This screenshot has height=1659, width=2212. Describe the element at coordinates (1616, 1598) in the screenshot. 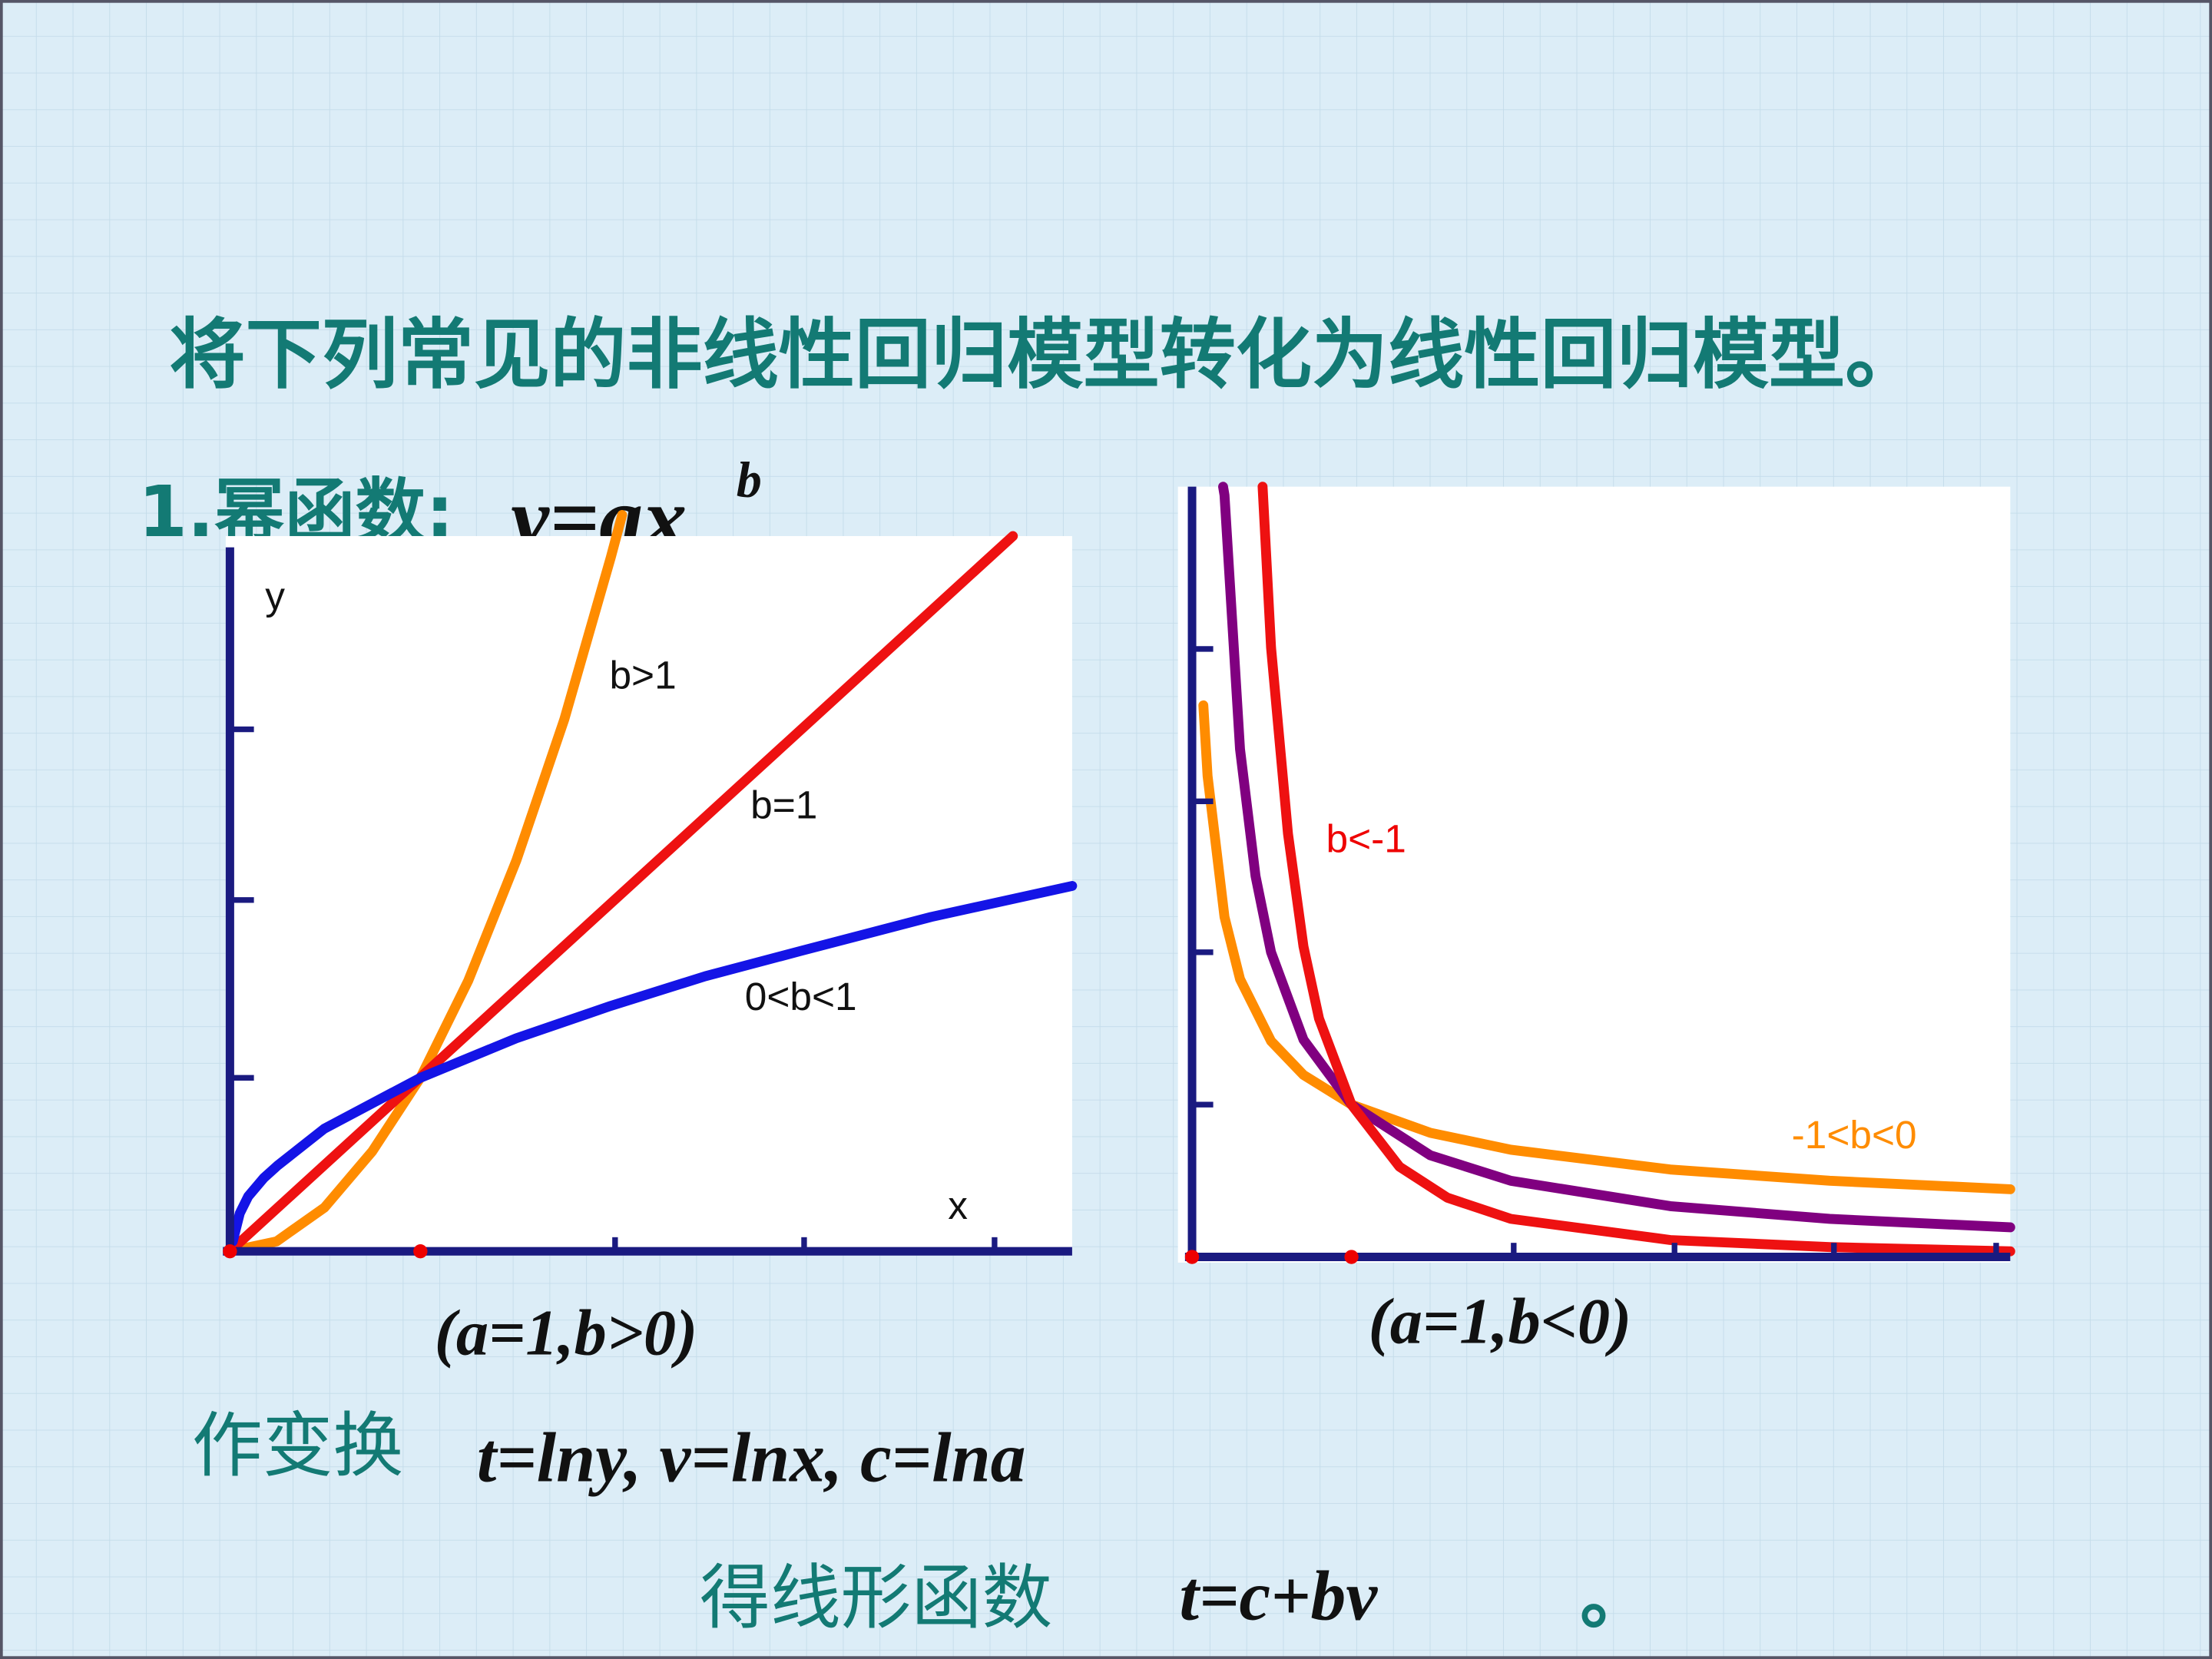

I see `result-end: 。` at that location.